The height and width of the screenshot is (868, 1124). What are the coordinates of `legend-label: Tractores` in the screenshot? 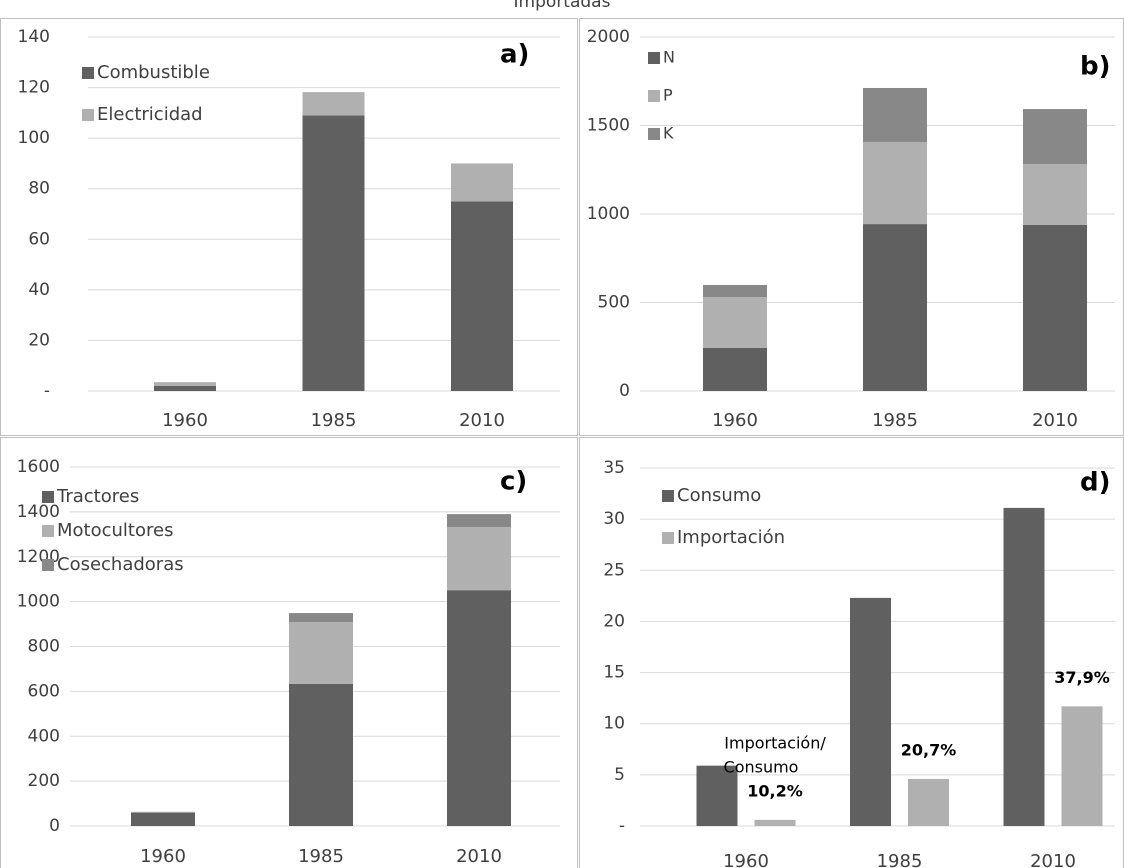 It's located at (97, 496).